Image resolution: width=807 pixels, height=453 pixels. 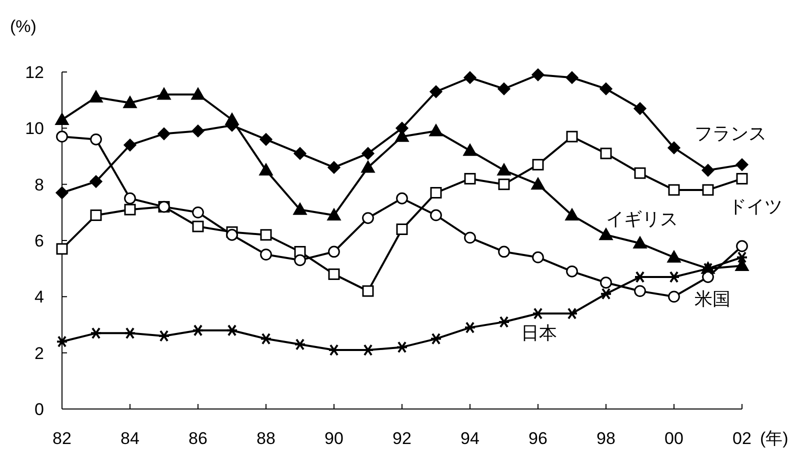 What do you see at coordinates (34, 128) in the screenshot?
I see `y-tick-label: 10` at bounding box center [34, 128].